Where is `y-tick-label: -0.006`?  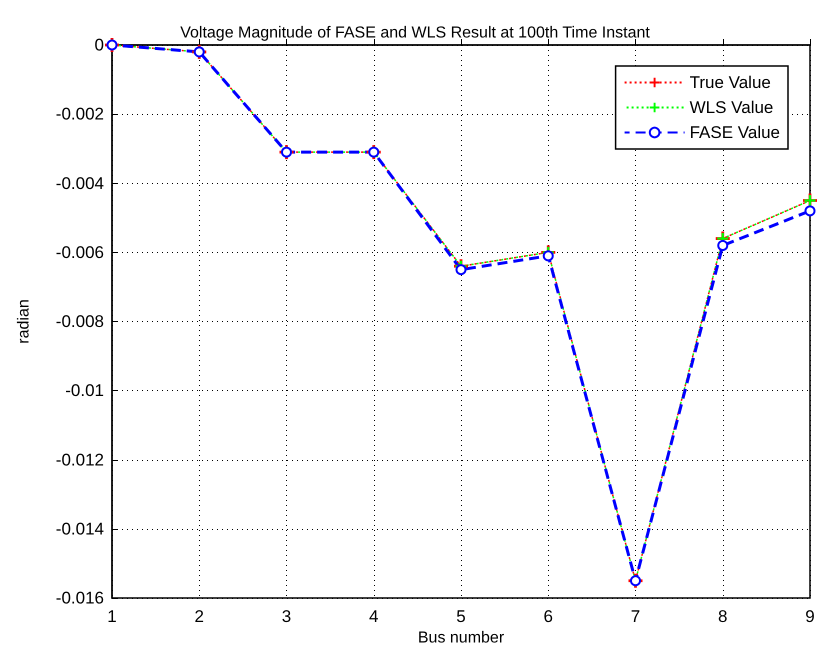 y-tick-label: -0.006 is located at coordinates (80, 252).